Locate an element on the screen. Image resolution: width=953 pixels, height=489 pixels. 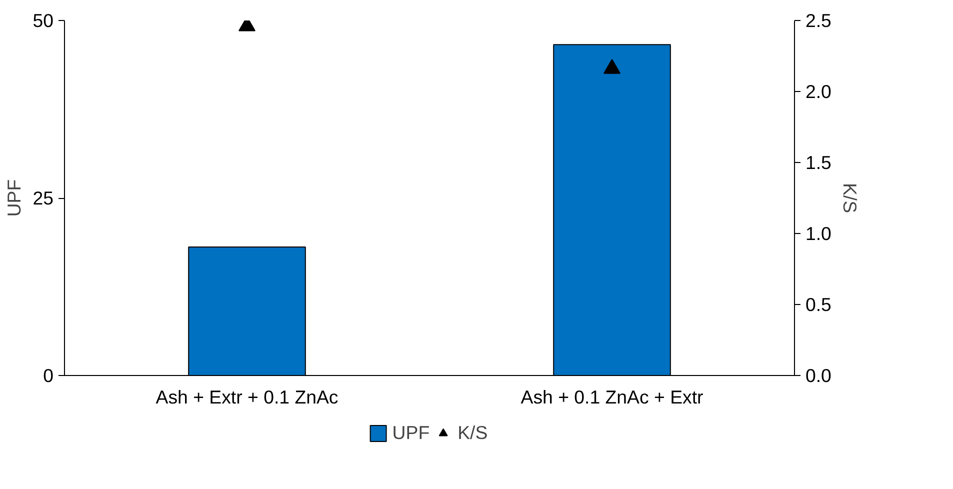
y-tick-label: 25 is located at coordinates (43, 198).